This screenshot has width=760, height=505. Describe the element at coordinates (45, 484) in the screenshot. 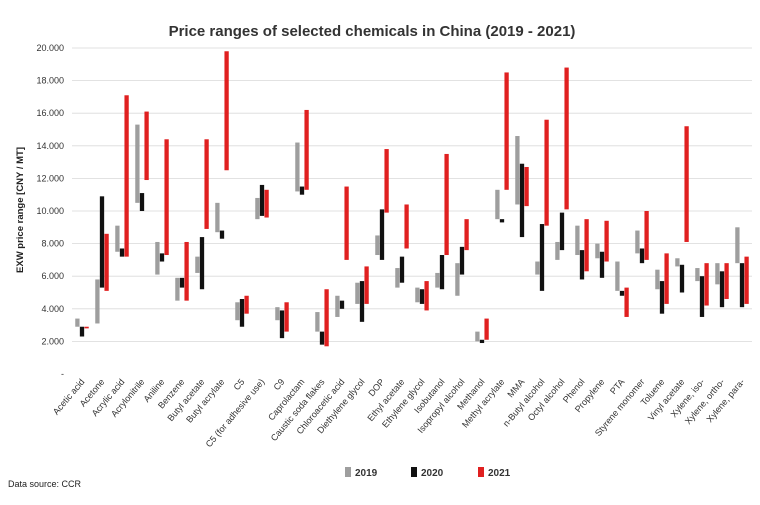

I see `data-source-note: Data source: CCR` at that location.